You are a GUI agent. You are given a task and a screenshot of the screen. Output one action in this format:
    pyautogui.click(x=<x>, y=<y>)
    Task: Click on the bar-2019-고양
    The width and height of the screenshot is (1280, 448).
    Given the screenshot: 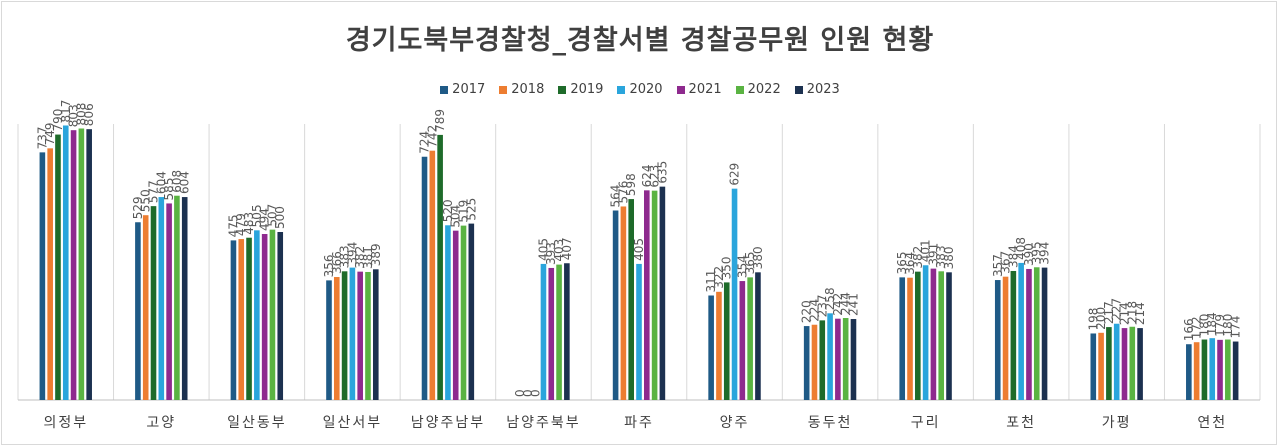 What is the action you would take?
    pyautogui.click(x=153, y=303)
    